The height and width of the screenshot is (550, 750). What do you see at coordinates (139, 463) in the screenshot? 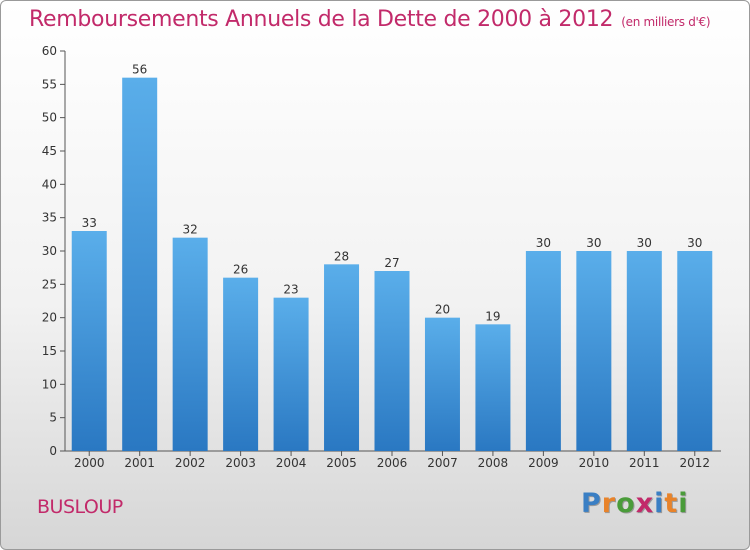
I see `x-tick-label: 2001` at bounding box center [139, 463].